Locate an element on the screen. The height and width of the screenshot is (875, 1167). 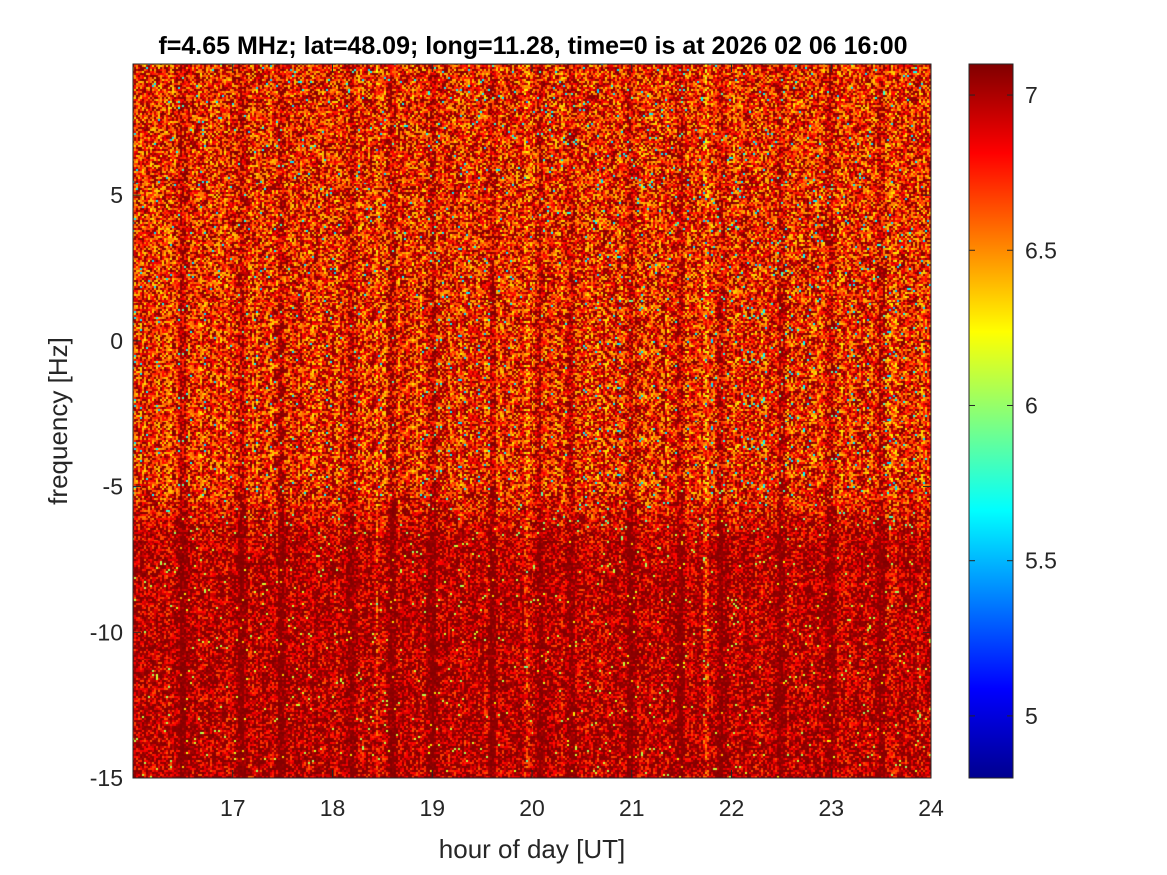
colorbar-tick-label: 6 is located at coordinates (1031, 405).